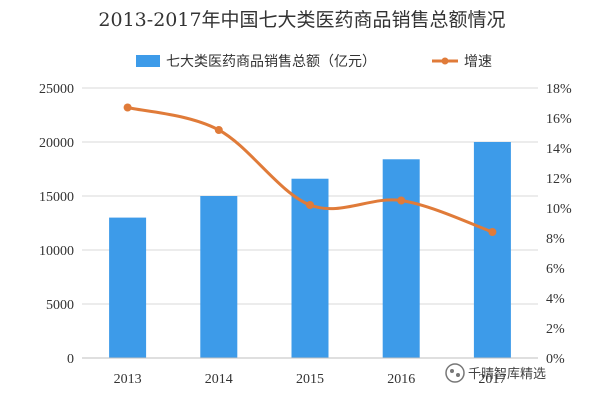 This screenshot has height=403, width=604. What do you see at coordinates (555, 269) in the screenshot?
I see `right-tick-label: 6%` at bounding box center [555, 269].